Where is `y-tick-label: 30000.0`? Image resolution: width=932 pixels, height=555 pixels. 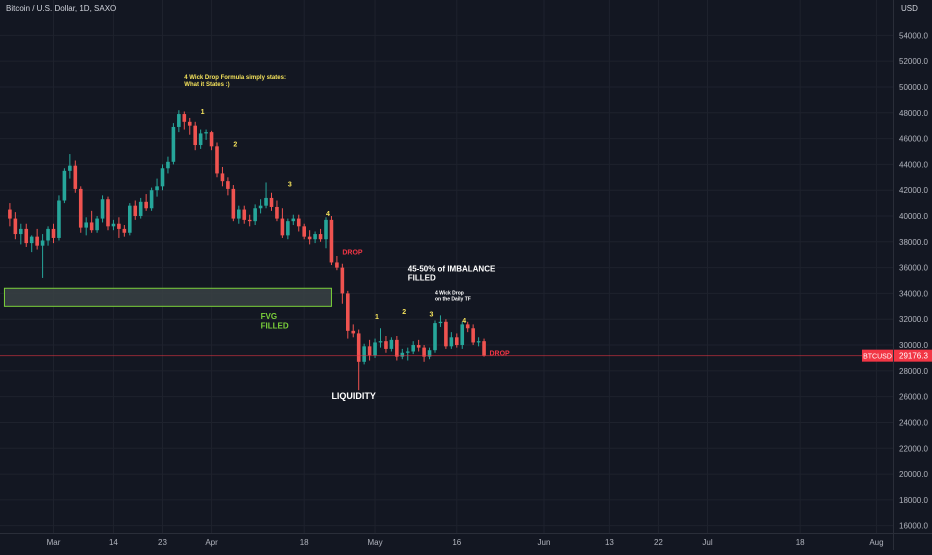 y-tick-label: 30000.0 is located at coordinates (913, 345).